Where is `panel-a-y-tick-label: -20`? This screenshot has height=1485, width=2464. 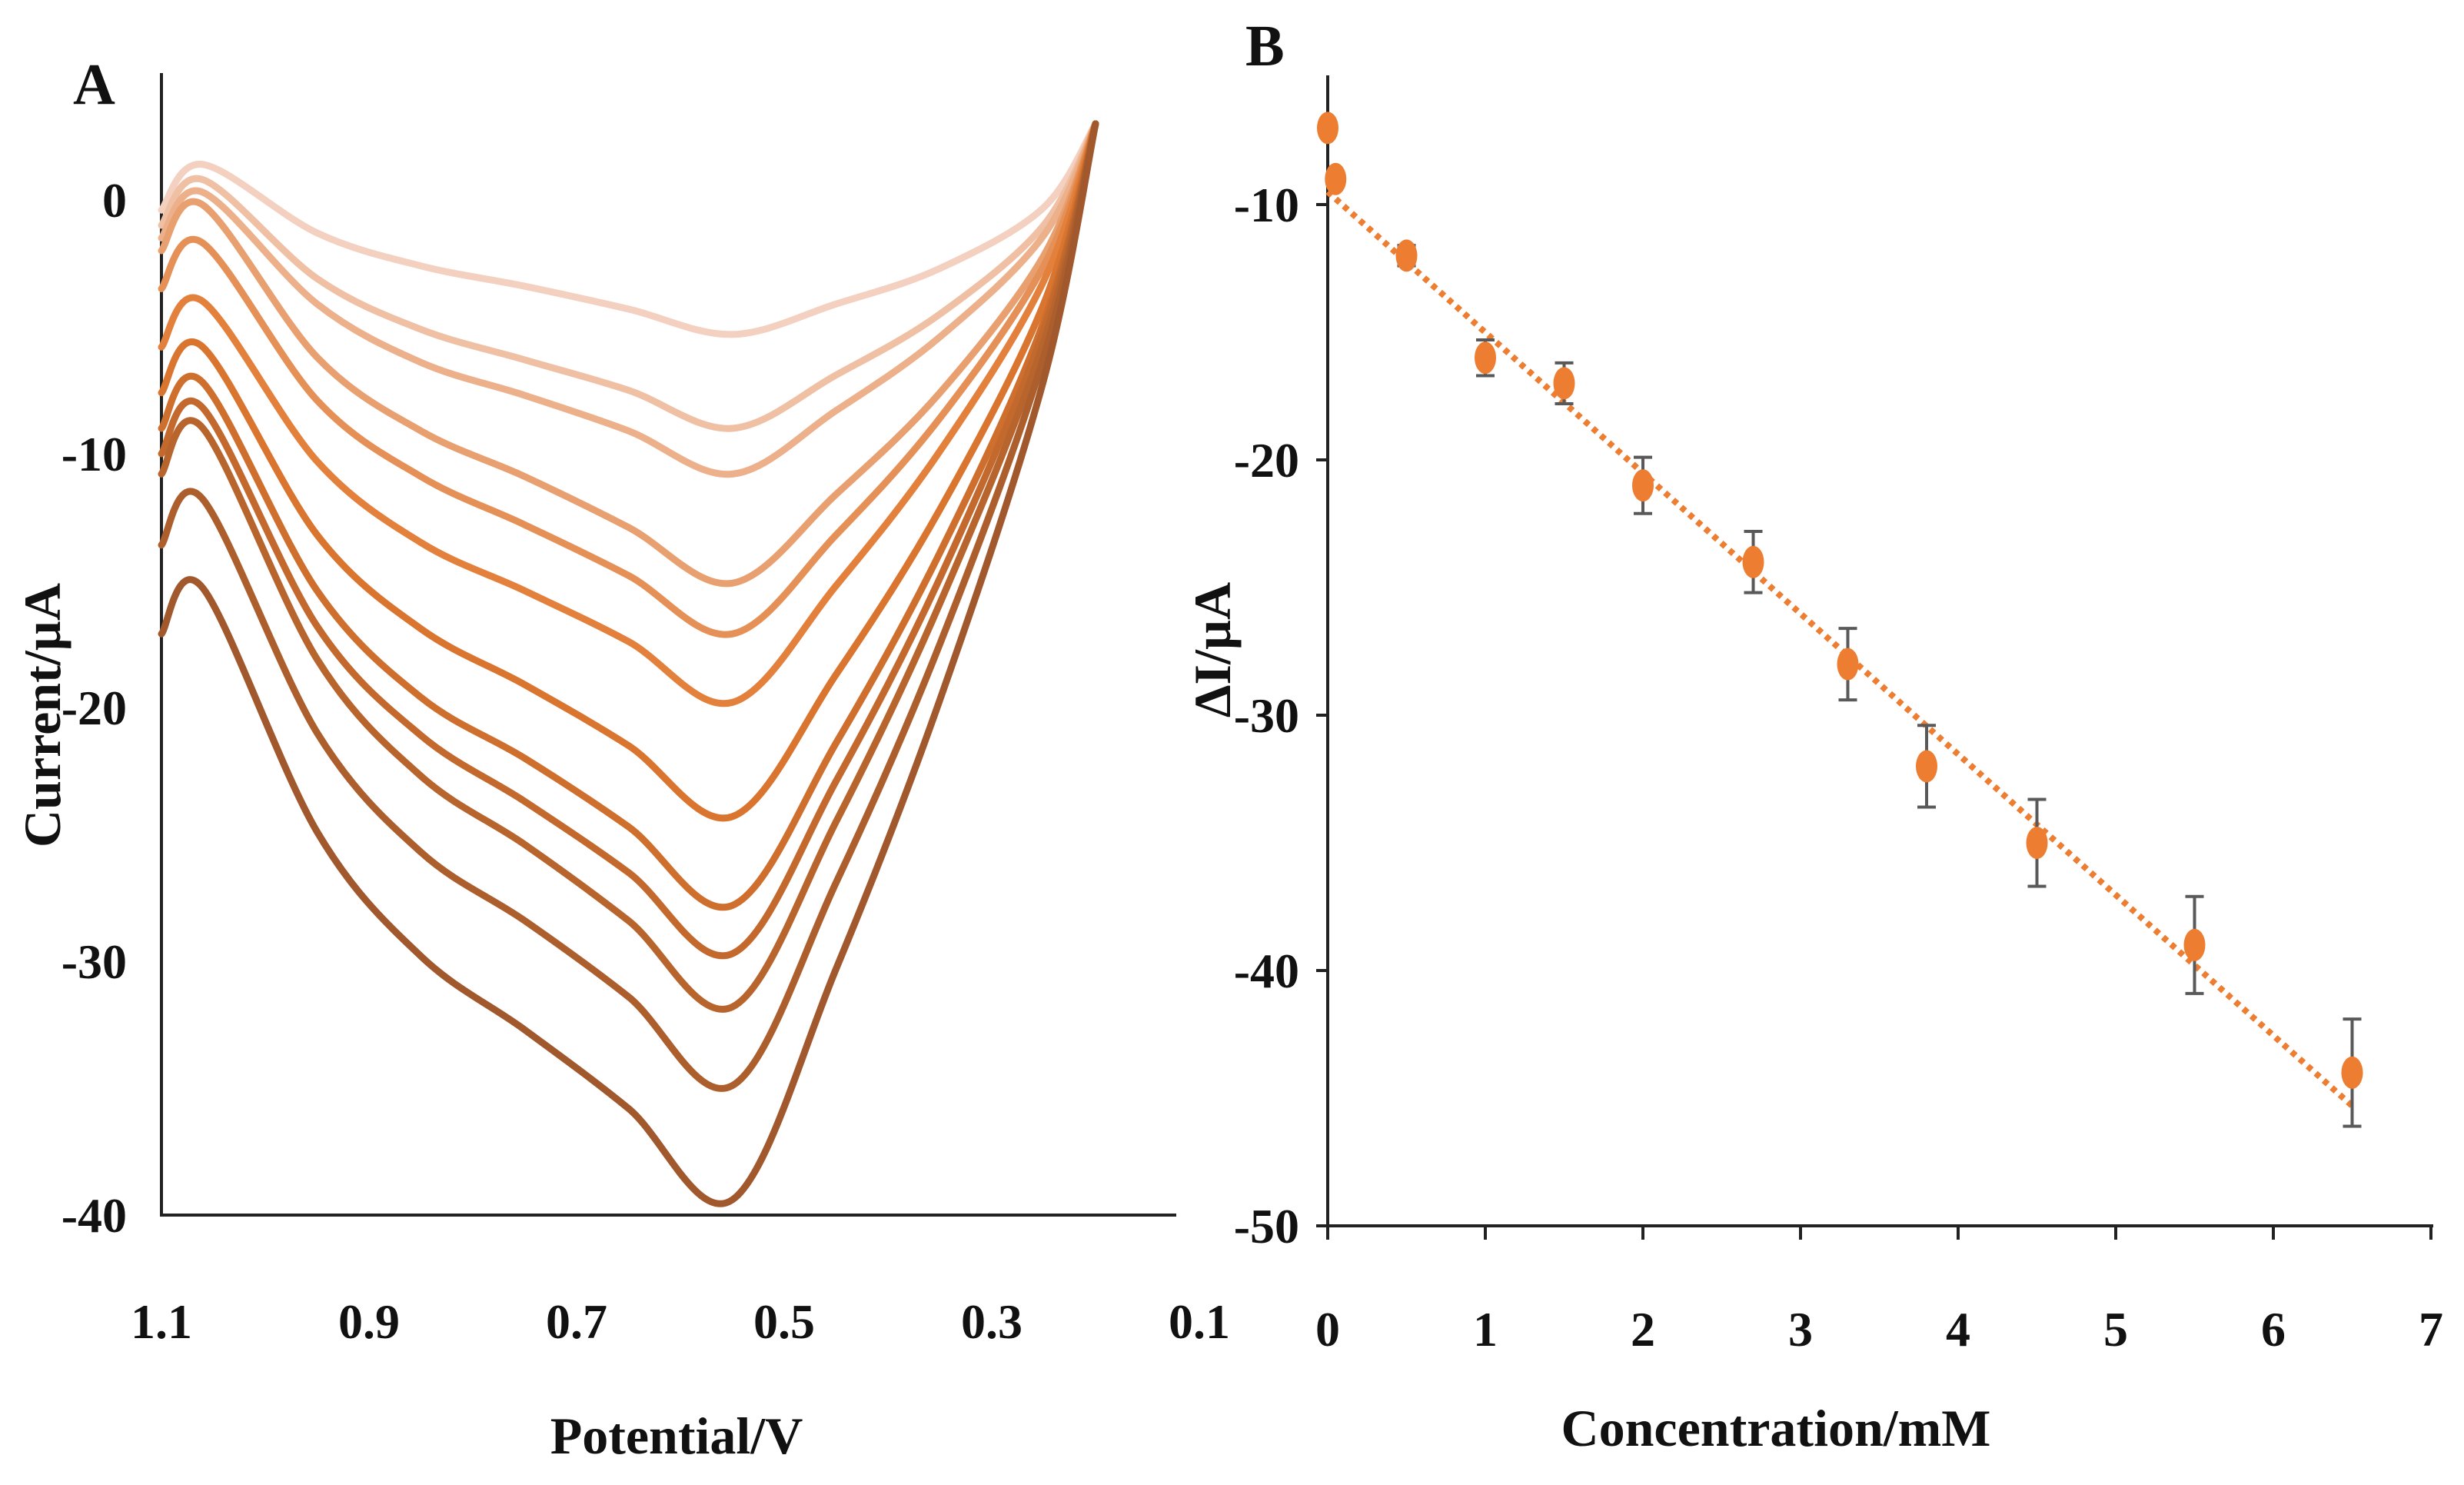 panel-a-y-tick-label: -20 is located at coordinates (94, 708).